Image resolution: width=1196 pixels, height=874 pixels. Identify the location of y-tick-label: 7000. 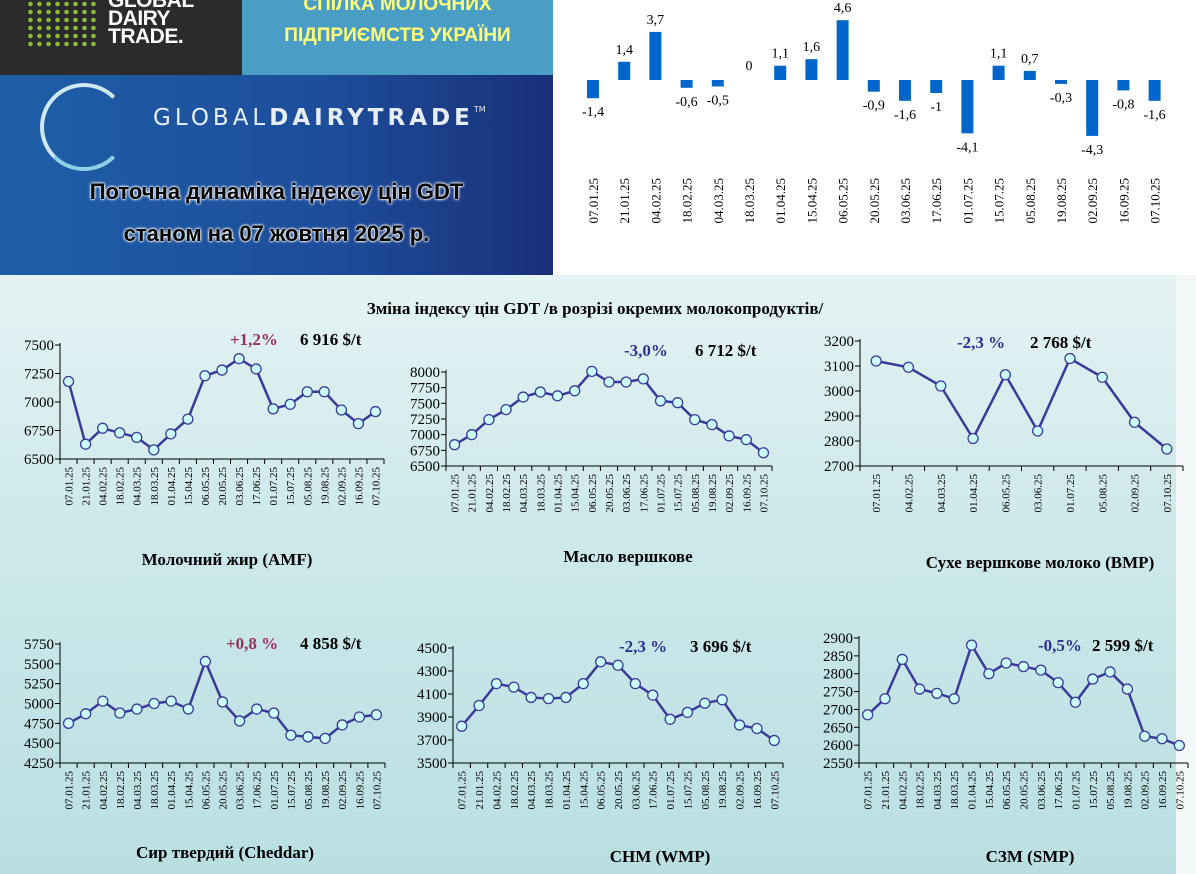
(425, 436).